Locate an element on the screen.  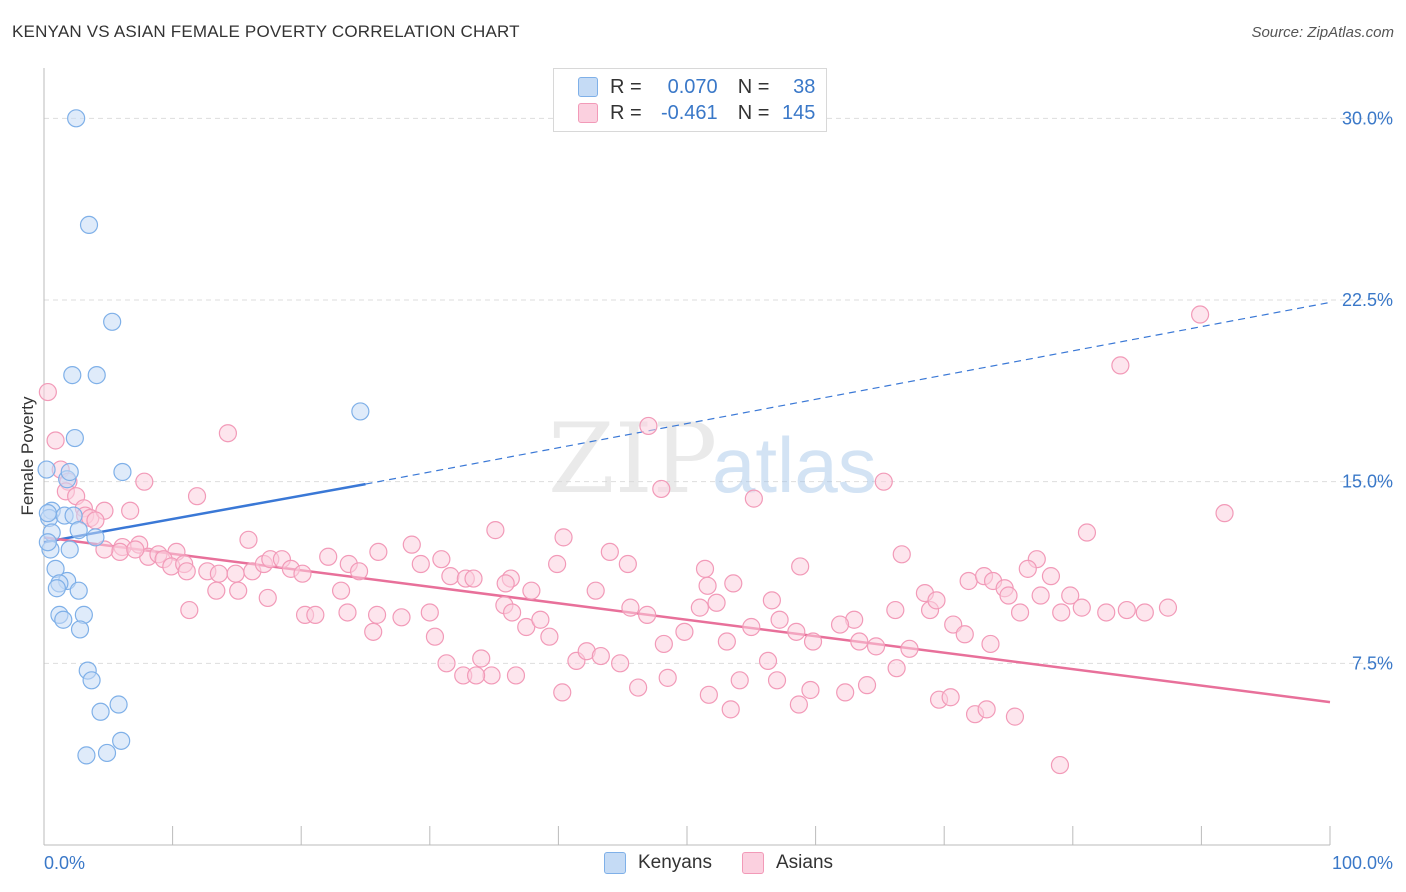
series-legend-asians: Asians is located at coordinates (787, 863).